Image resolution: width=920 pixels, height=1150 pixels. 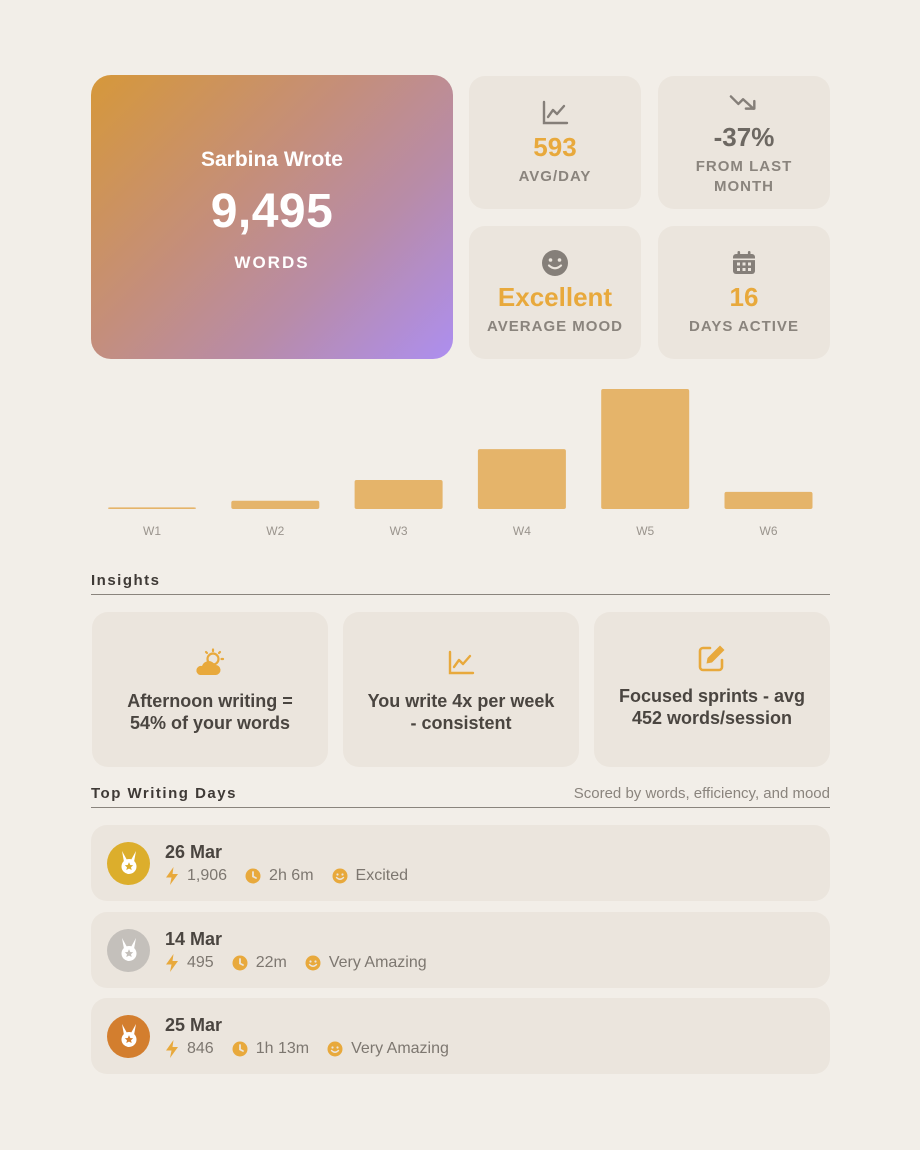 I want to click on top-day-meta: 846 1h 13m Very Amazing, so click(x=316, y=1048).